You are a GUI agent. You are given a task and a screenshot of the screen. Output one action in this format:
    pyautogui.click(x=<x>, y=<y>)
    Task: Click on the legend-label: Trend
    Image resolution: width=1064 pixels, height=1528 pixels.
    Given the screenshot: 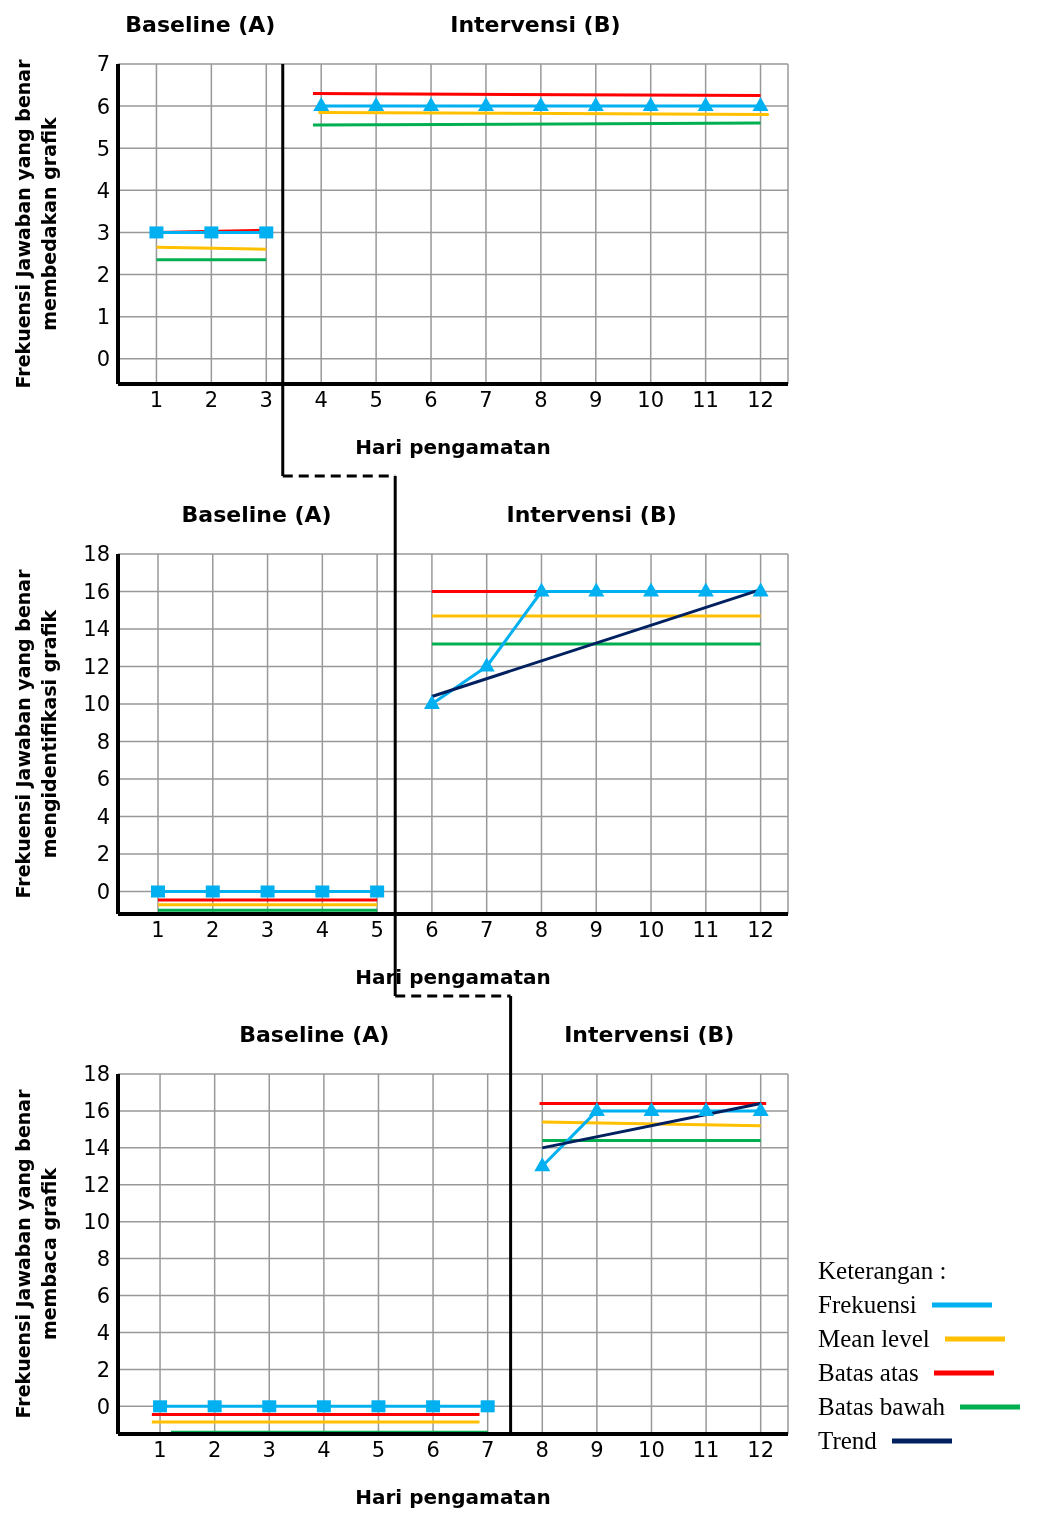 What is the action you would take?
    pyautogui.click(x=847, y=1441)
    